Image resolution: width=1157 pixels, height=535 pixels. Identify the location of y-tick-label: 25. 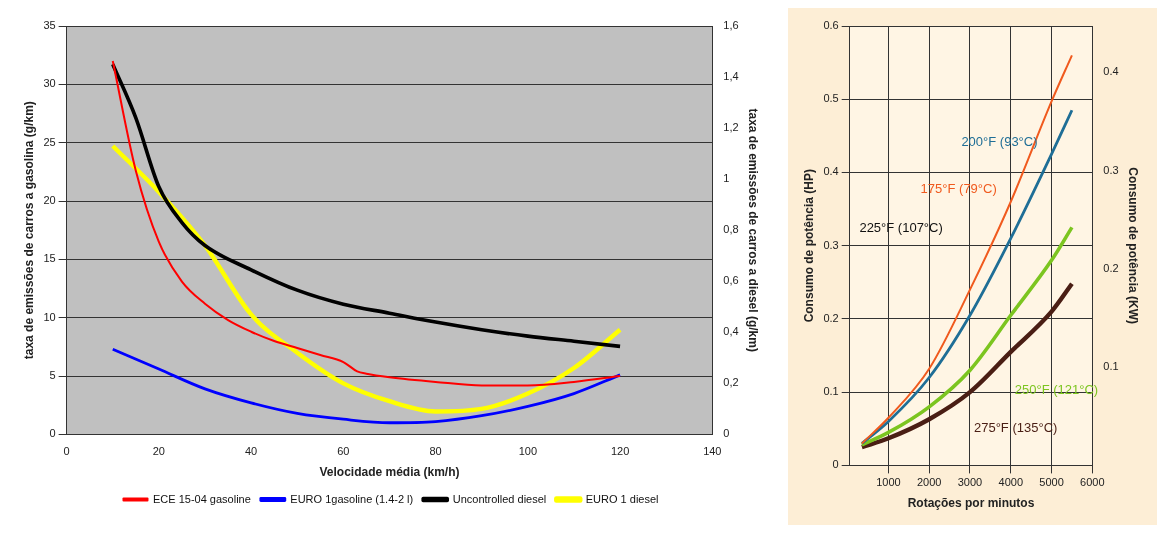
(49, 141).